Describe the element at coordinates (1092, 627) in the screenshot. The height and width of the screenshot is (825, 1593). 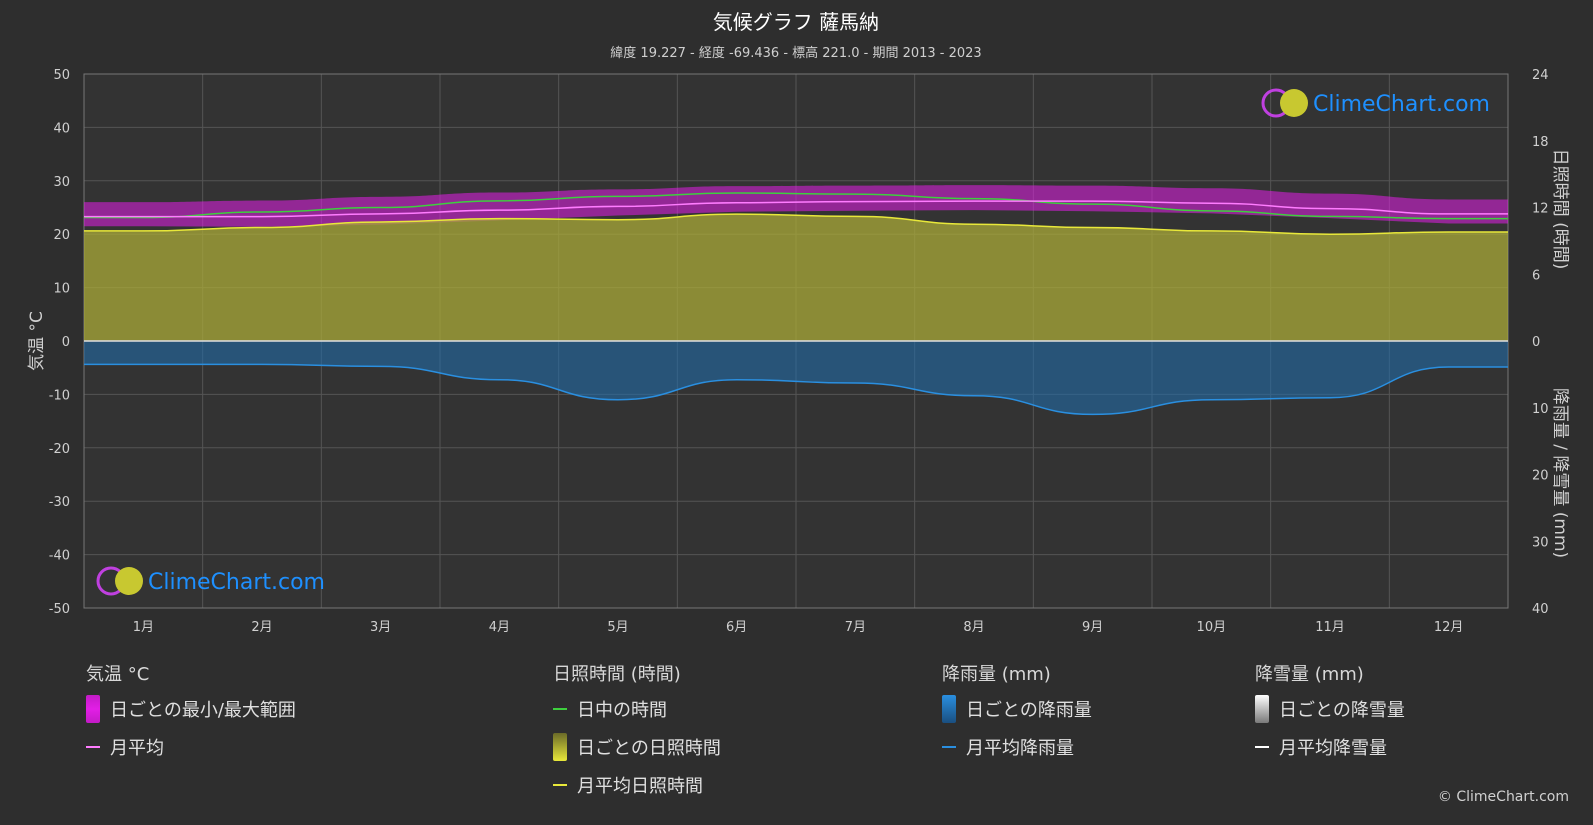
I see `month-tick-label: 9月` at that location.